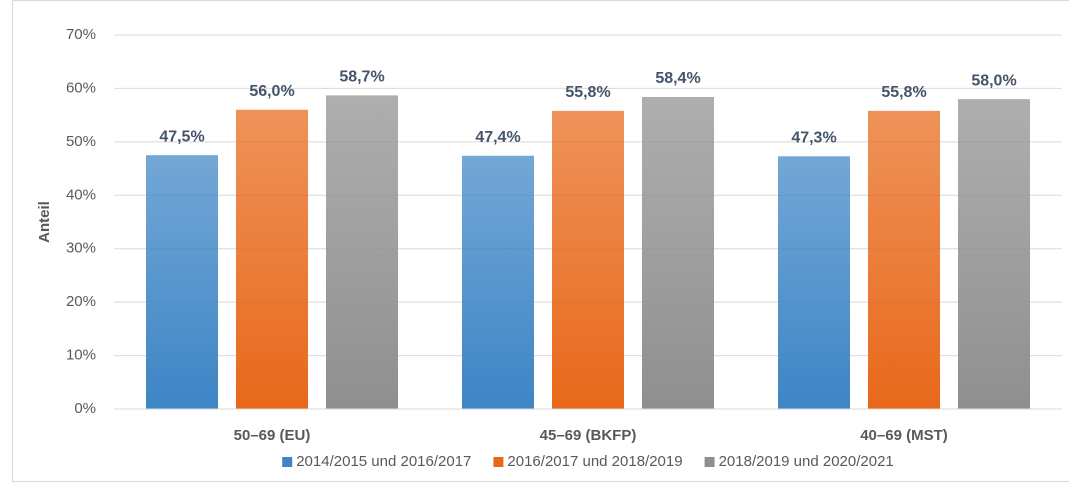  What do you see at coordinates (81, 301) in the screenshot?
I see `y-tick-label: 20%` at bounding box center [81, 301].